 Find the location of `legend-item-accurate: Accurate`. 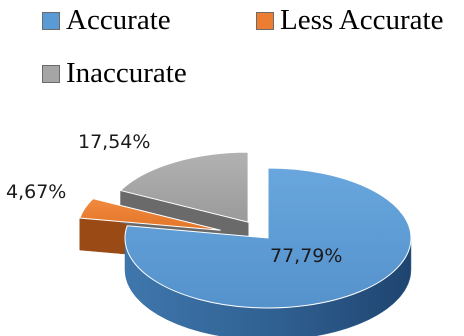

legend-item-accurate: Accurate is located at coordinates (106, 20).